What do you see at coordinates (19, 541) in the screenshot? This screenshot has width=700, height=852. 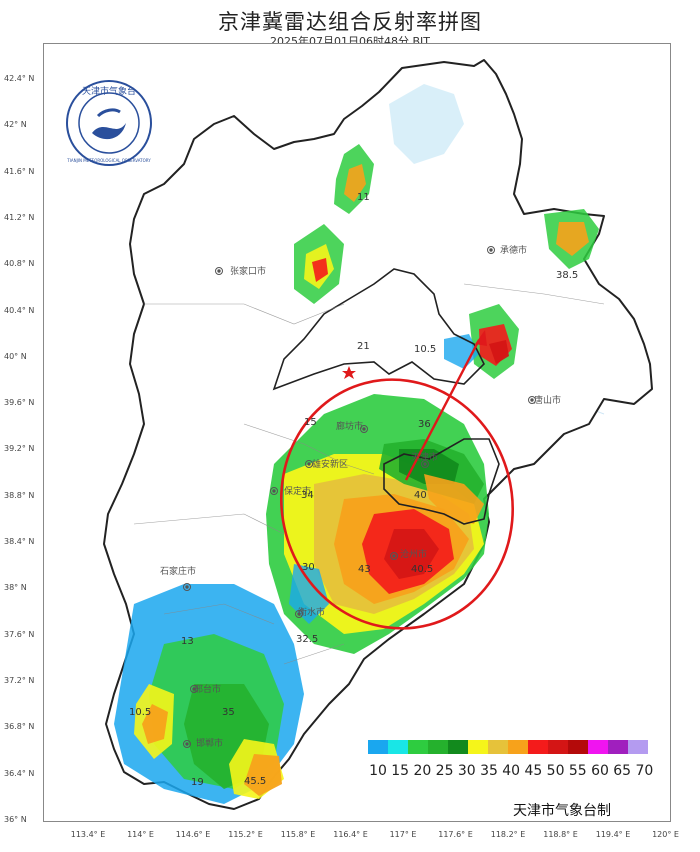 I see `latitude-label: 38.4° N` at bounding box center [19, 541].